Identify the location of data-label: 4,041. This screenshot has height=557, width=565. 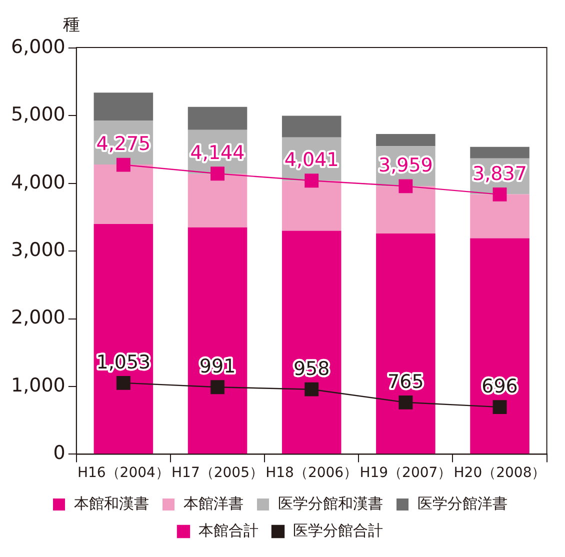
(311, 160).